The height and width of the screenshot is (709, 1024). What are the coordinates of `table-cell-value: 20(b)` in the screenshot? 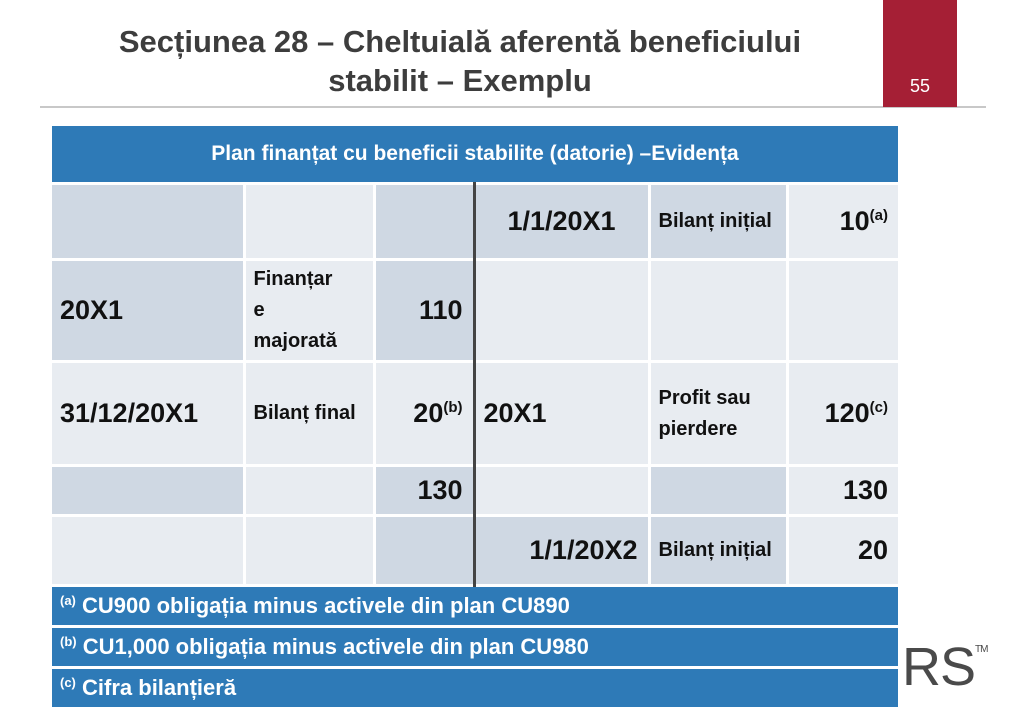 It's located at (425, 413).